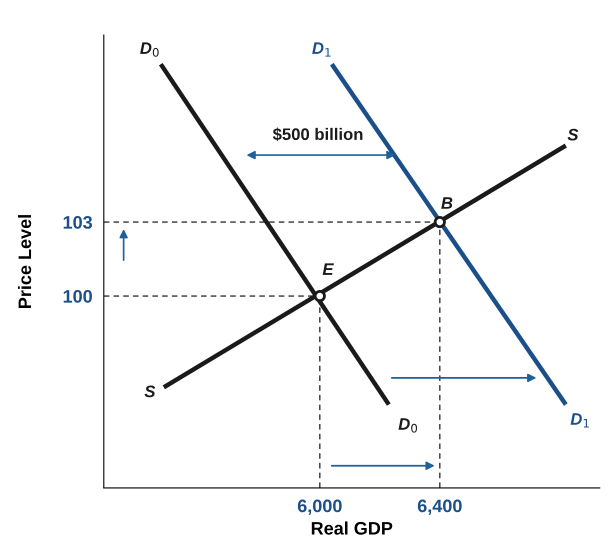  I want to click on annotation: E, so click(328, 269).